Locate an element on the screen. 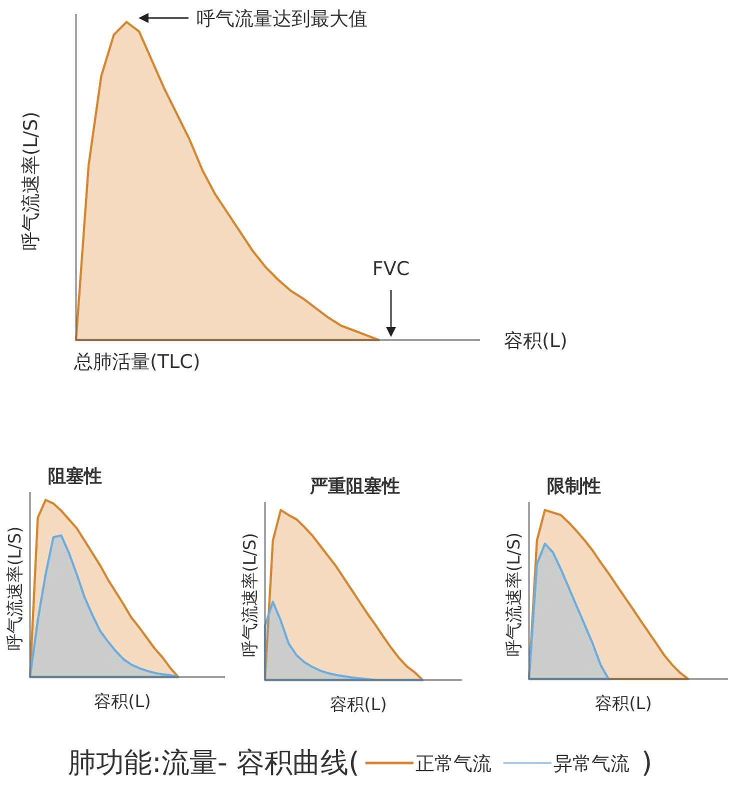 This screenshot has height=799, width=736. legend-label: 异常气流 is located at coordinates (591, 764).